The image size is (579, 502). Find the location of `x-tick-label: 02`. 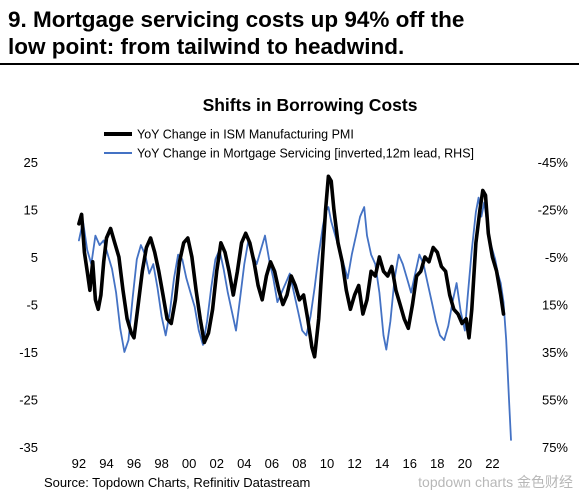

x-tick-label: 02 is located at coordinates (217, 463).